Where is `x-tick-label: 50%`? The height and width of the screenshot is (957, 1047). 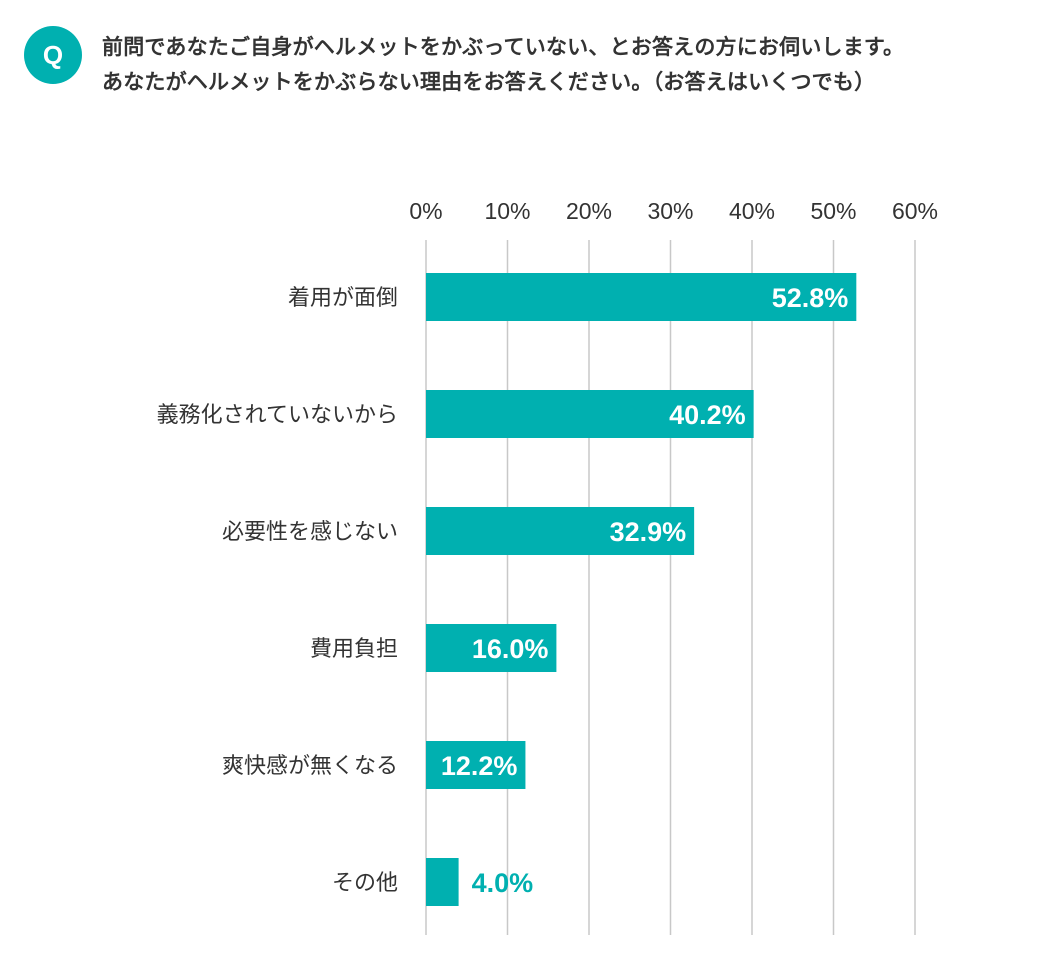 x-tick-label: 50% is located at coordinates (833, 211).